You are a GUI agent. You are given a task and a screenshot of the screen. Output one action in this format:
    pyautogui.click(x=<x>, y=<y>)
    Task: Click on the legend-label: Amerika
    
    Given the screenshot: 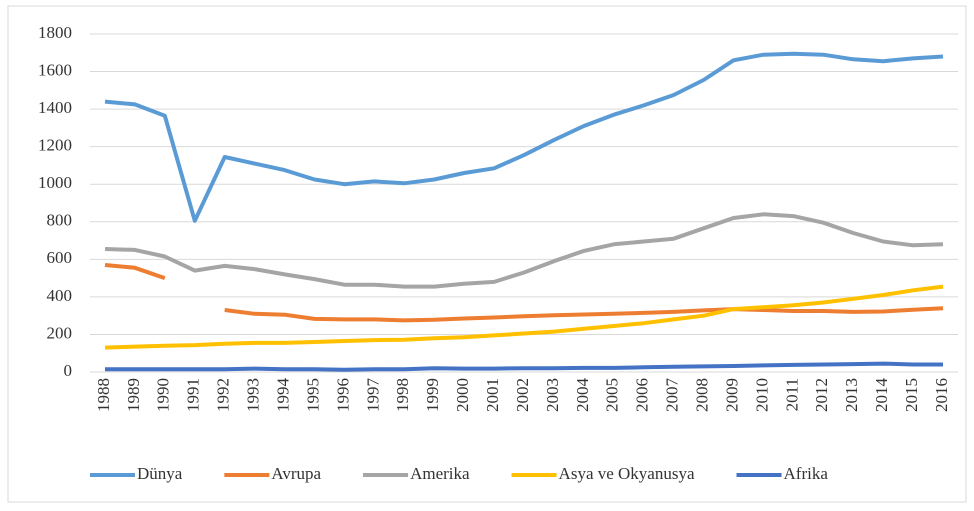 What is the action you would take?
    pyautogui.click(x=440, y=473)
    